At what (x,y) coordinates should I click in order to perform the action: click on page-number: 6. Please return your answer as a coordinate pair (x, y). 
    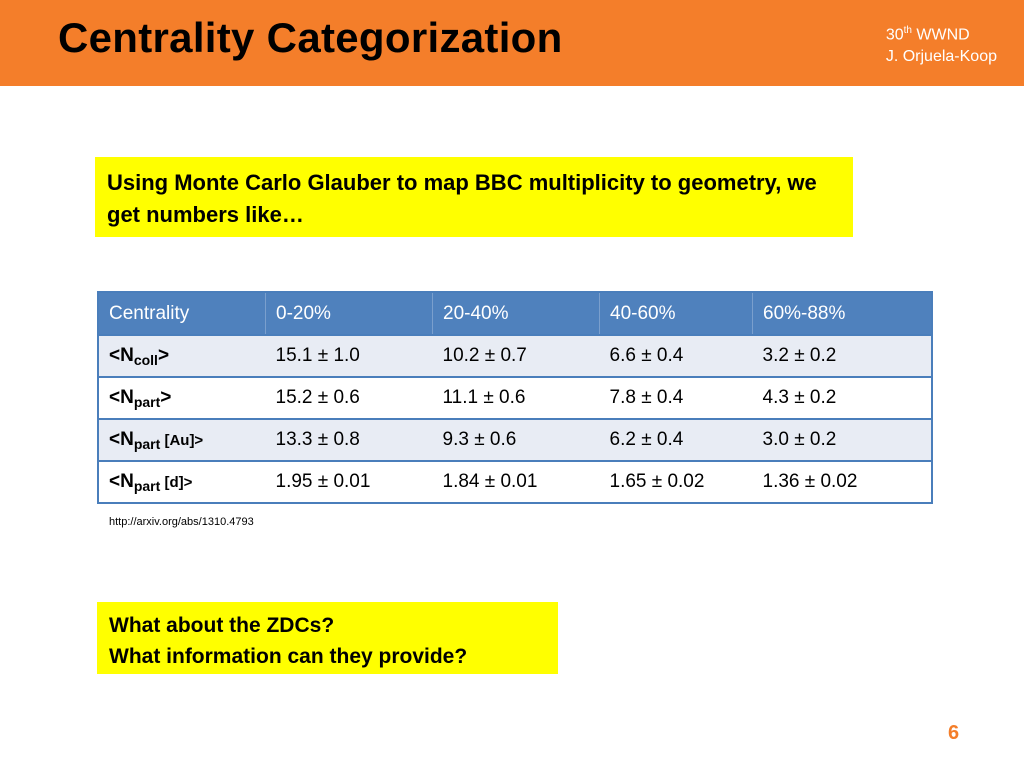
    Looking at the image, I should click on (954, 733).